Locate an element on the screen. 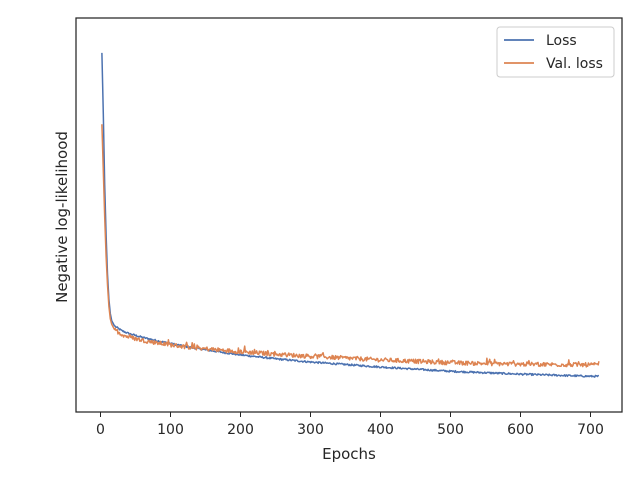 The height and width of the screenshot is (480, 640). x-tick-label-300: 300 is located at coordinates (310, 430).